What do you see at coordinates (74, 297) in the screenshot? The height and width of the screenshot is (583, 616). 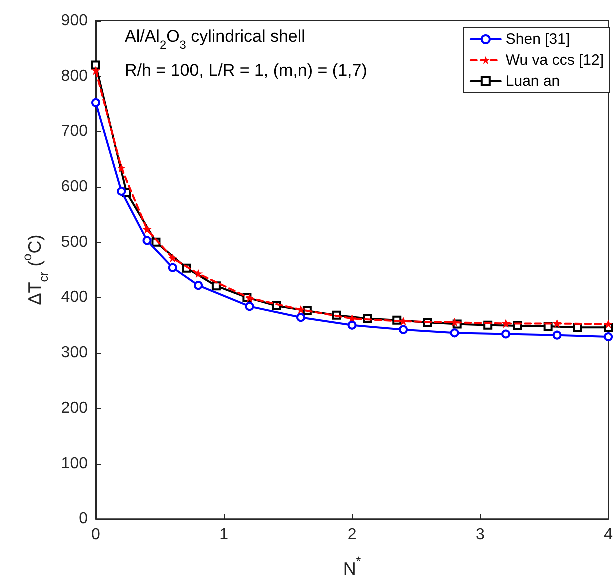 I see `y-tick-label: 400` at bounding box center [74, 297].